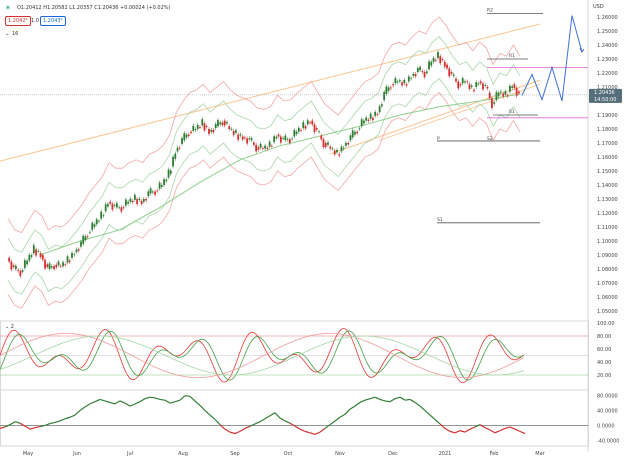  What do you see at coordinates (512, 112) in the screenshot?
I see `pivot-level-label: S1` at bounding box center [512, 112].